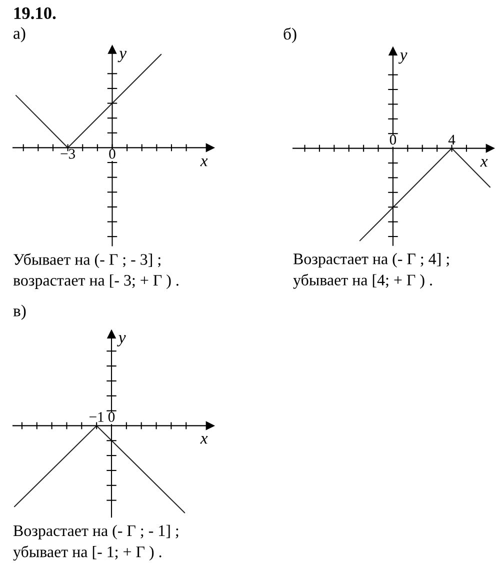 Image resolution: width=499 pixels, height=563 pixels. I want to click on text: убывает на [- 1; + Г ) ., so click(87, 553).